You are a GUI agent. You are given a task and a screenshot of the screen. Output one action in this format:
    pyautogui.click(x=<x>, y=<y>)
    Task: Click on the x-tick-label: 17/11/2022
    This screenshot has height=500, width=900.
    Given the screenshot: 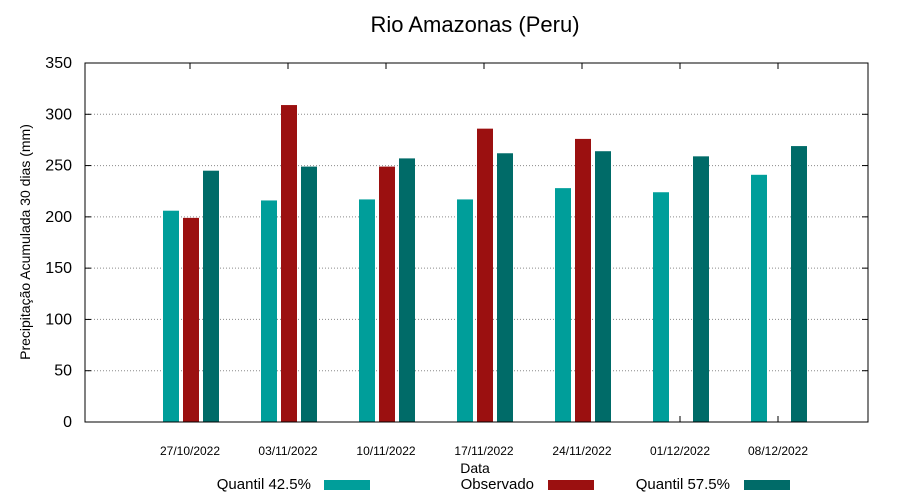 What is the action you would take?
    pyautogui.click(x=483, y=451)
    